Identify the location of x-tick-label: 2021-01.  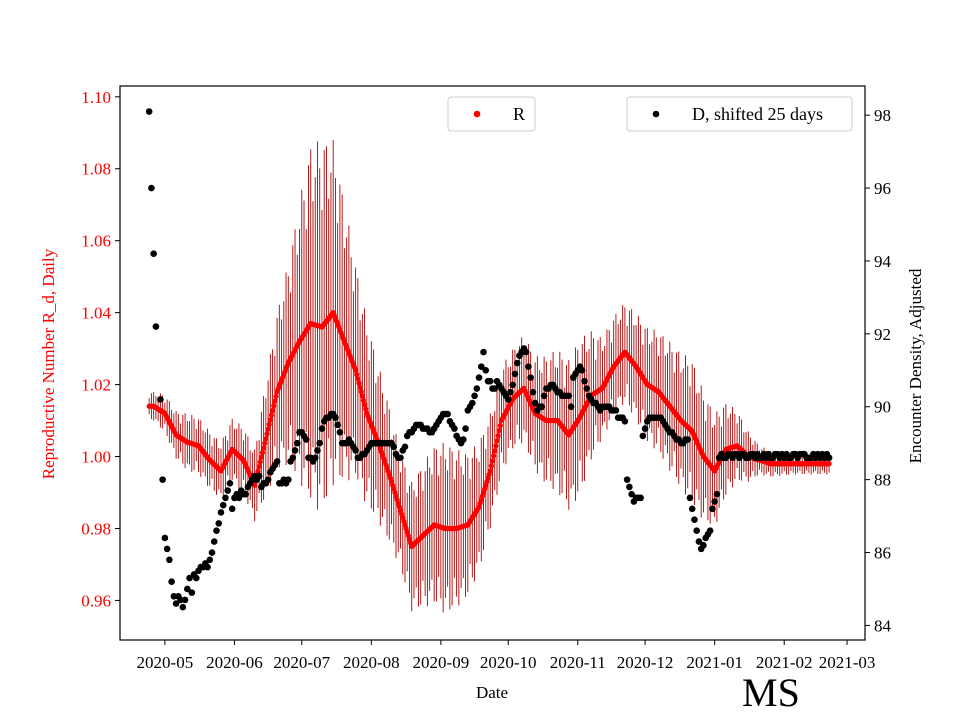
(714, 662).